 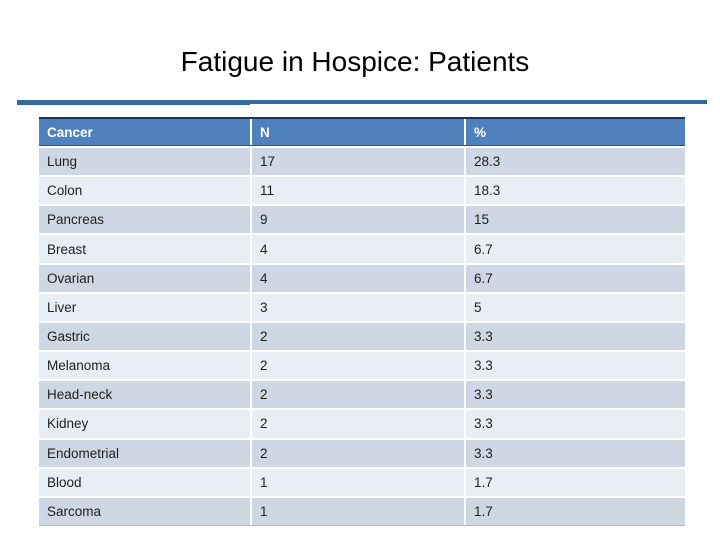 I want to click on table-row: Pancreas 9 15, so click(x=362, y=221).